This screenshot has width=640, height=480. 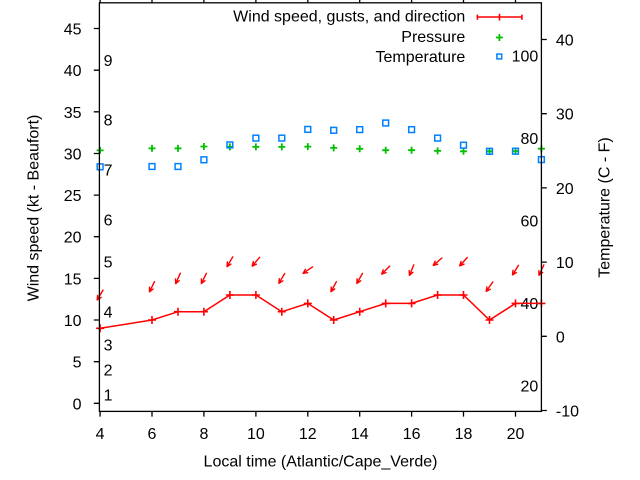 What do you see at coordinates (567, 412) in the screenshot?
I see `svg-text: -10` at bounding box center [567, 412].